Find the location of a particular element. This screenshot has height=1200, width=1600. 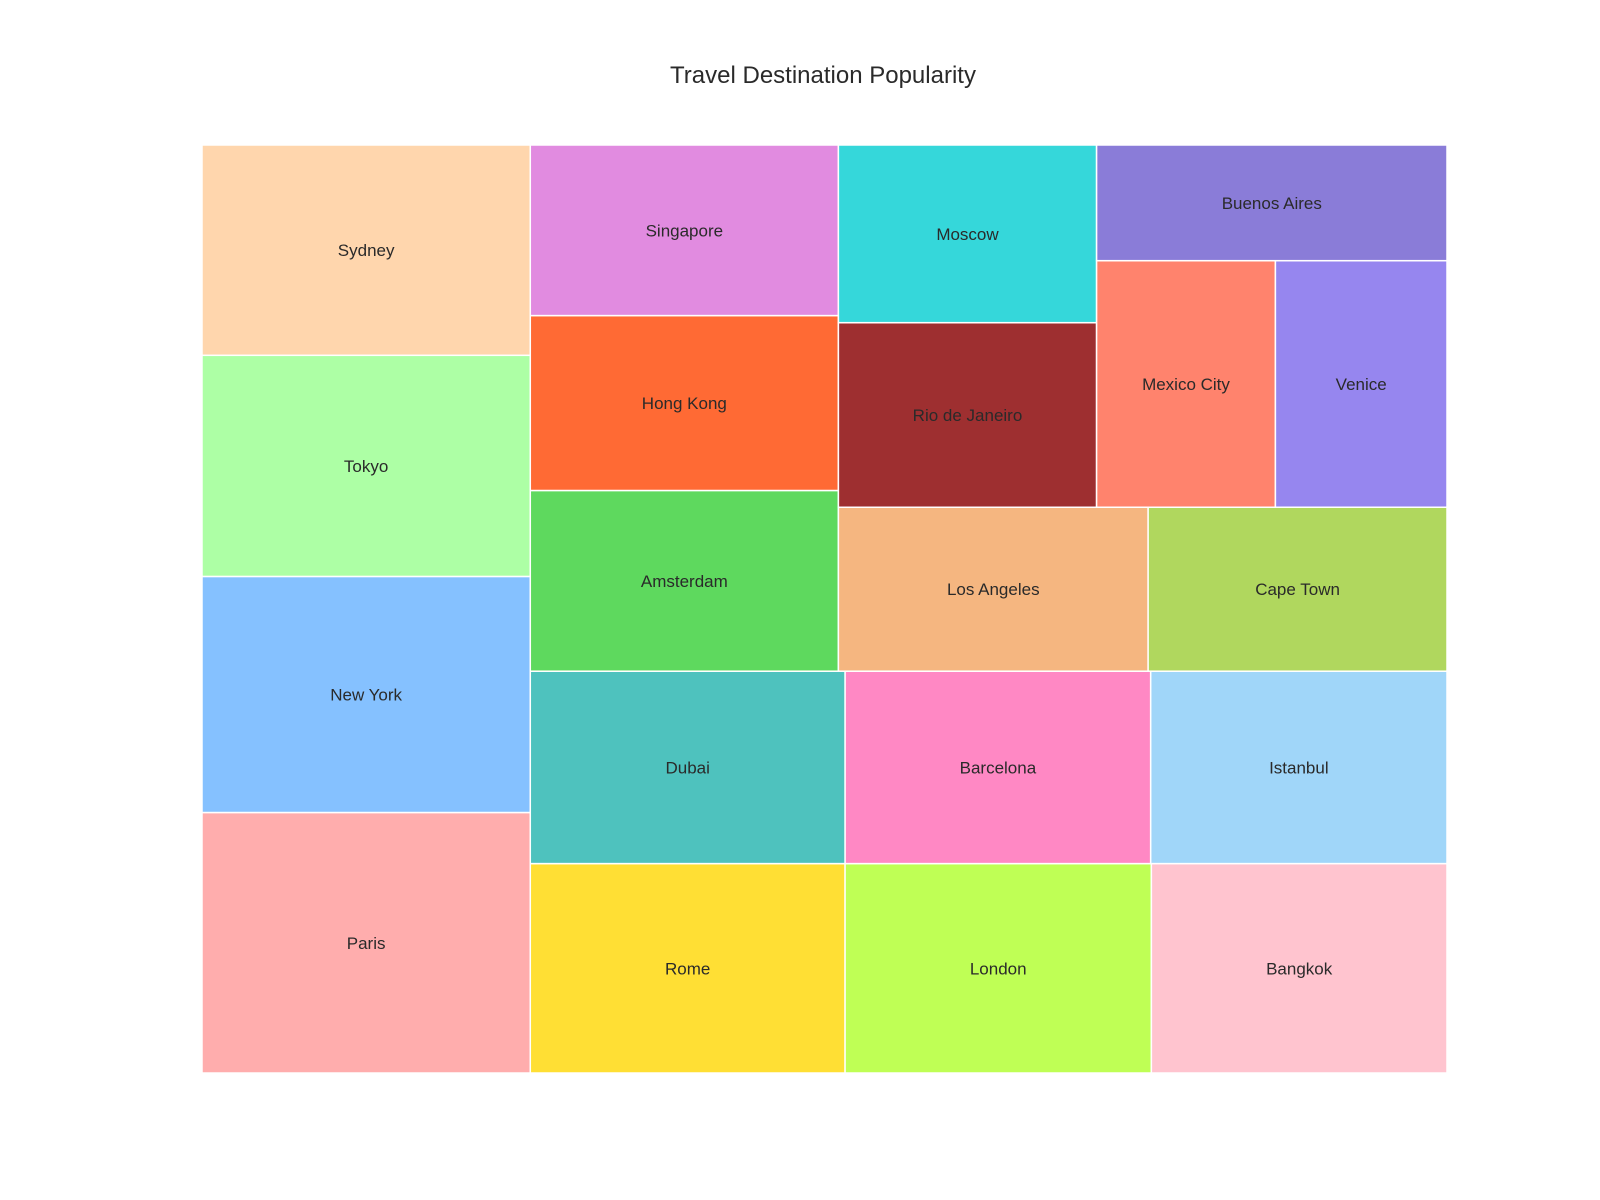

tile-buenos-aires: Buenos Aires is located at coordinates (1271, 203).